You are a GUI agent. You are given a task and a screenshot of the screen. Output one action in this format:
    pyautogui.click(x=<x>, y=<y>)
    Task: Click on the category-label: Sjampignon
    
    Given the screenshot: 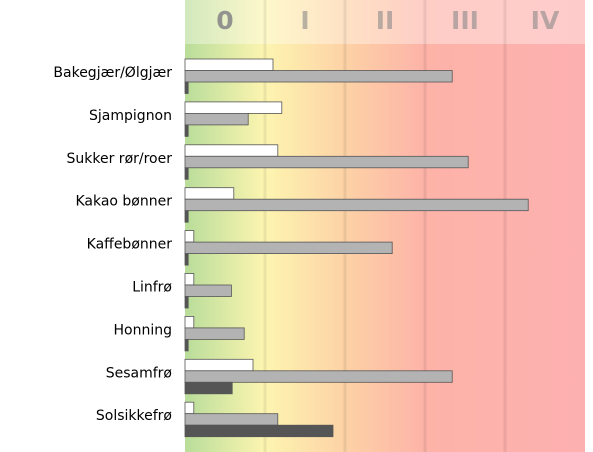 What is the action you would take?
    pyautogui.click(x=130, y=116)
    